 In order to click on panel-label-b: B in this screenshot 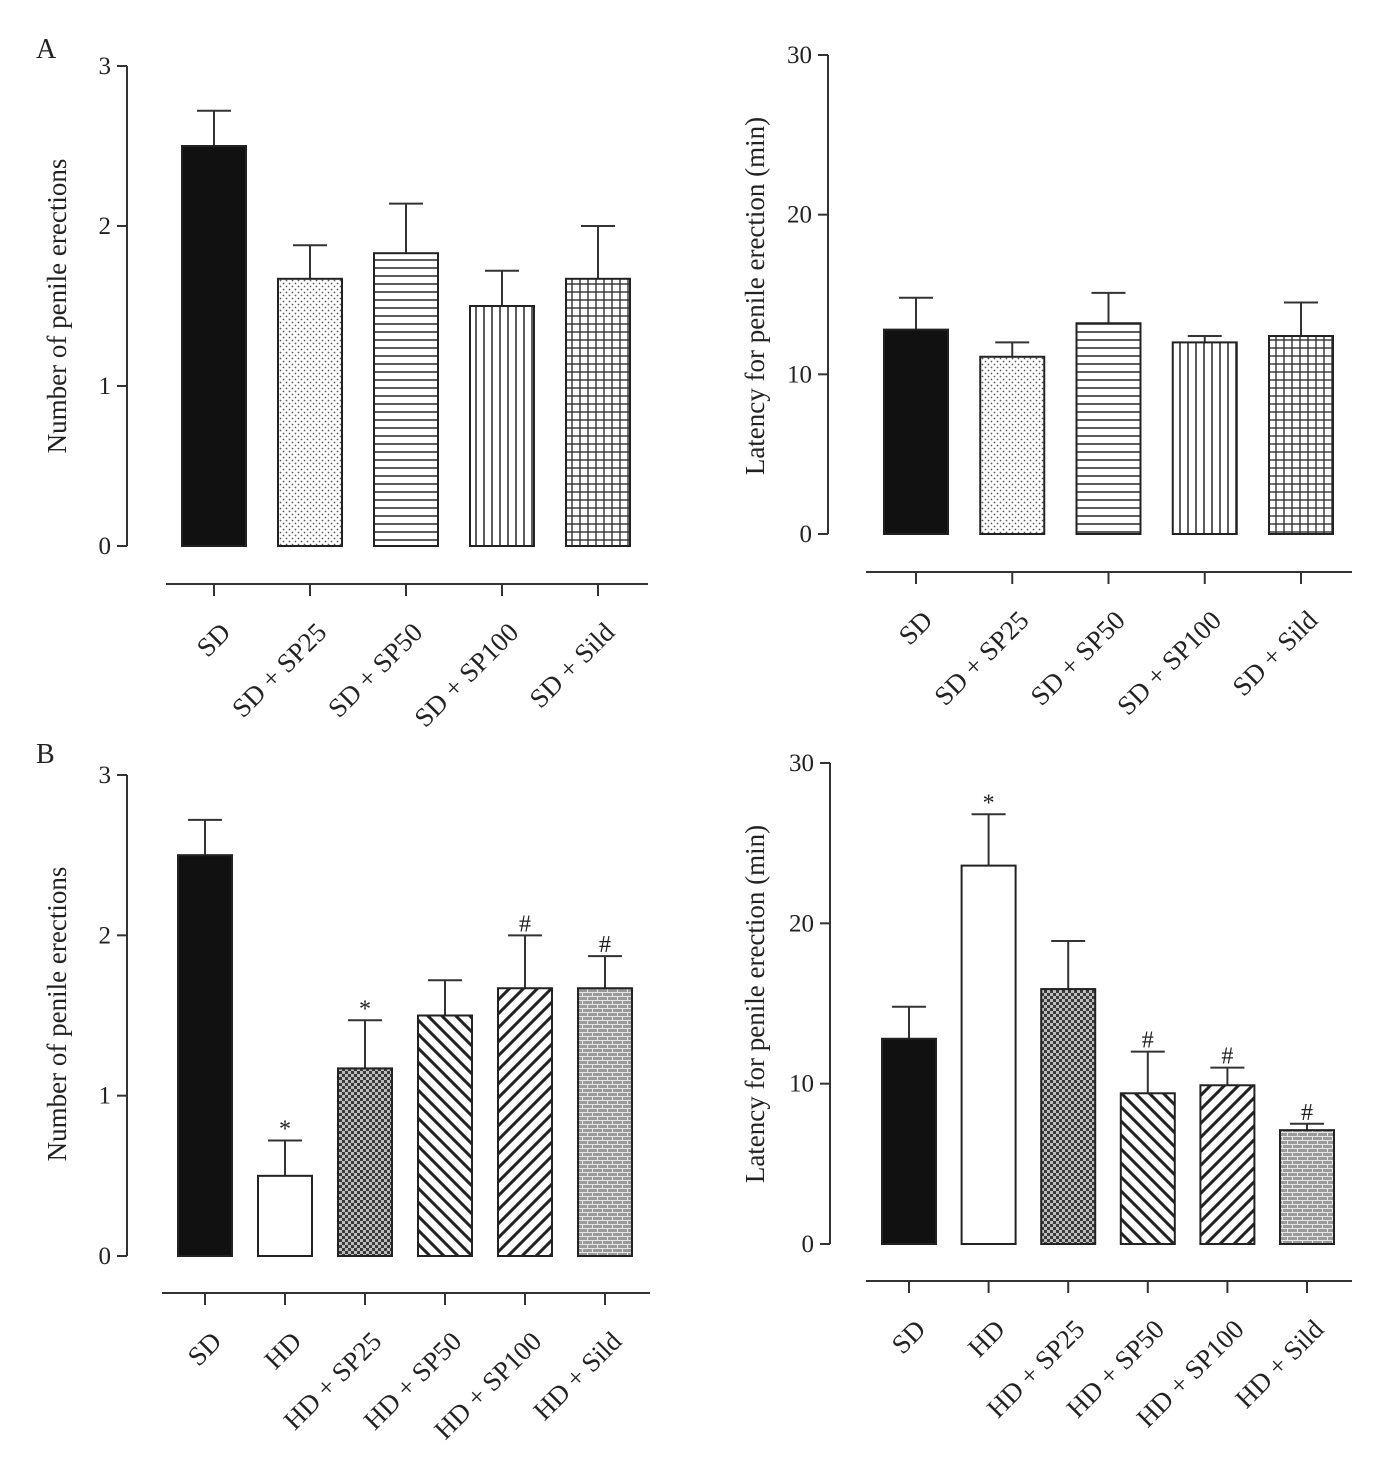, I will do `click(45, 754)`.